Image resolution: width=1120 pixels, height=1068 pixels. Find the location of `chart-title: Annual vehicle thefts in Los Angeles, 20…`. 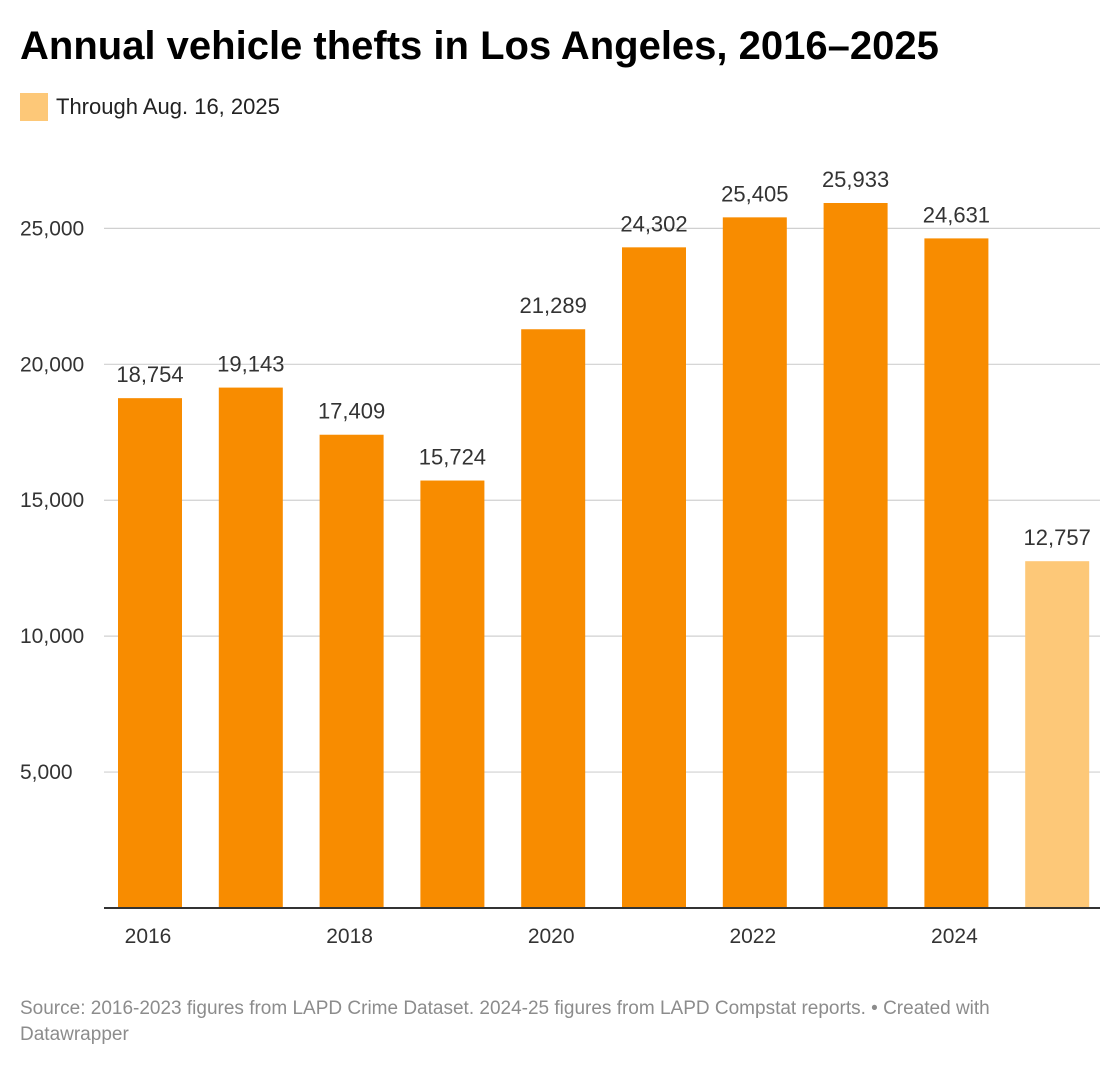

chart-title: Annual vehicle thefts in Los Angeles, 20… is located at coordinates (479, 46).